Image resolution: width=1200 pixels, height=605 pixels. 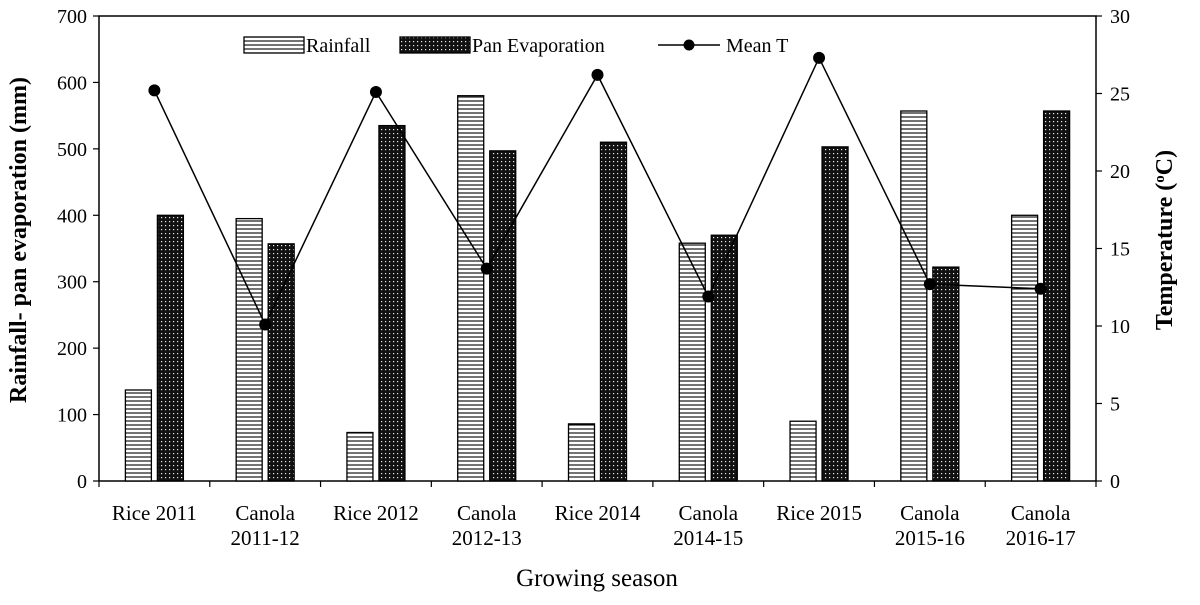 What do you see at coordinates (72, 216) in the screenshot?
I see `left-y-tick-label: 400` at bounding box center [72, 216].